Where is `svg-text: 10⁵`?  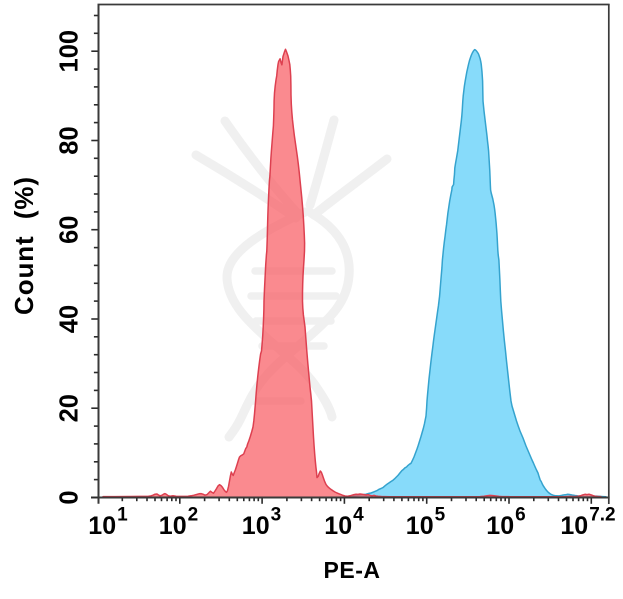 svg-text: 10⁵ is located at coordinates (426, 523).